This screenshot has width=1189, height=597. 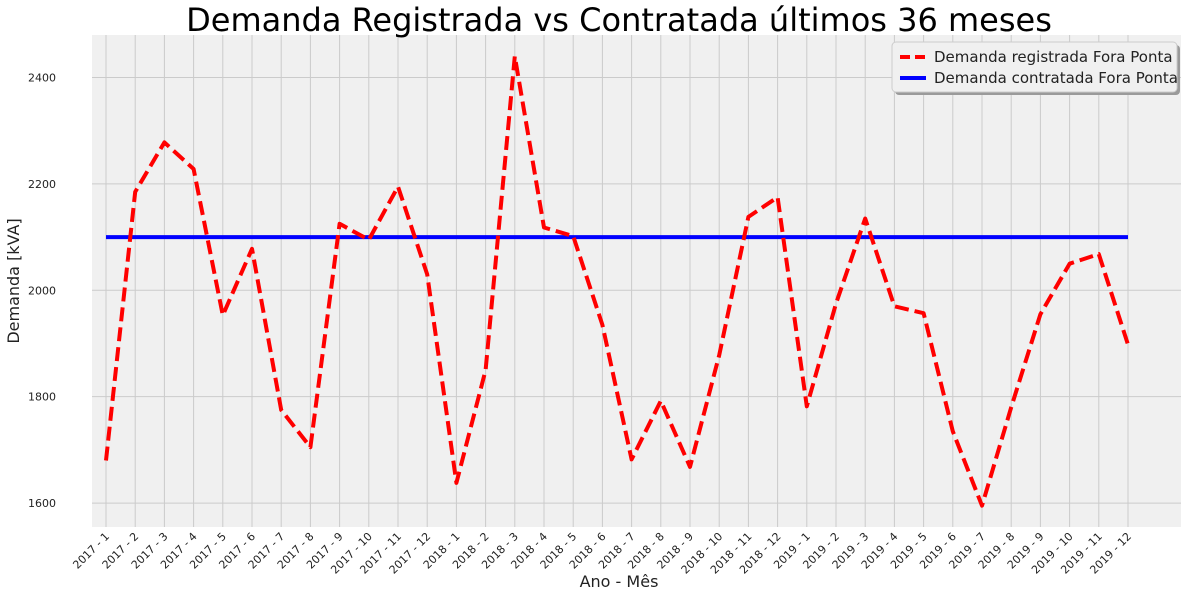 What do you see at coordinates (13, 280) in the screenshot?
I see `y-axis-label: Demanda [kVA]` at bounding box center [13, 280].